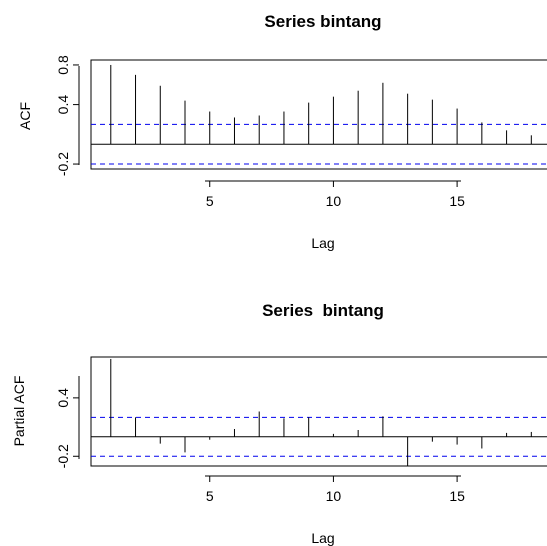 The height and width of the screenshot is (546, 547). What do you see at coordinates (63, 456) in the screenshot?
I see `pacf-ytick-label: -0.2` at bounding box center [63, 456].